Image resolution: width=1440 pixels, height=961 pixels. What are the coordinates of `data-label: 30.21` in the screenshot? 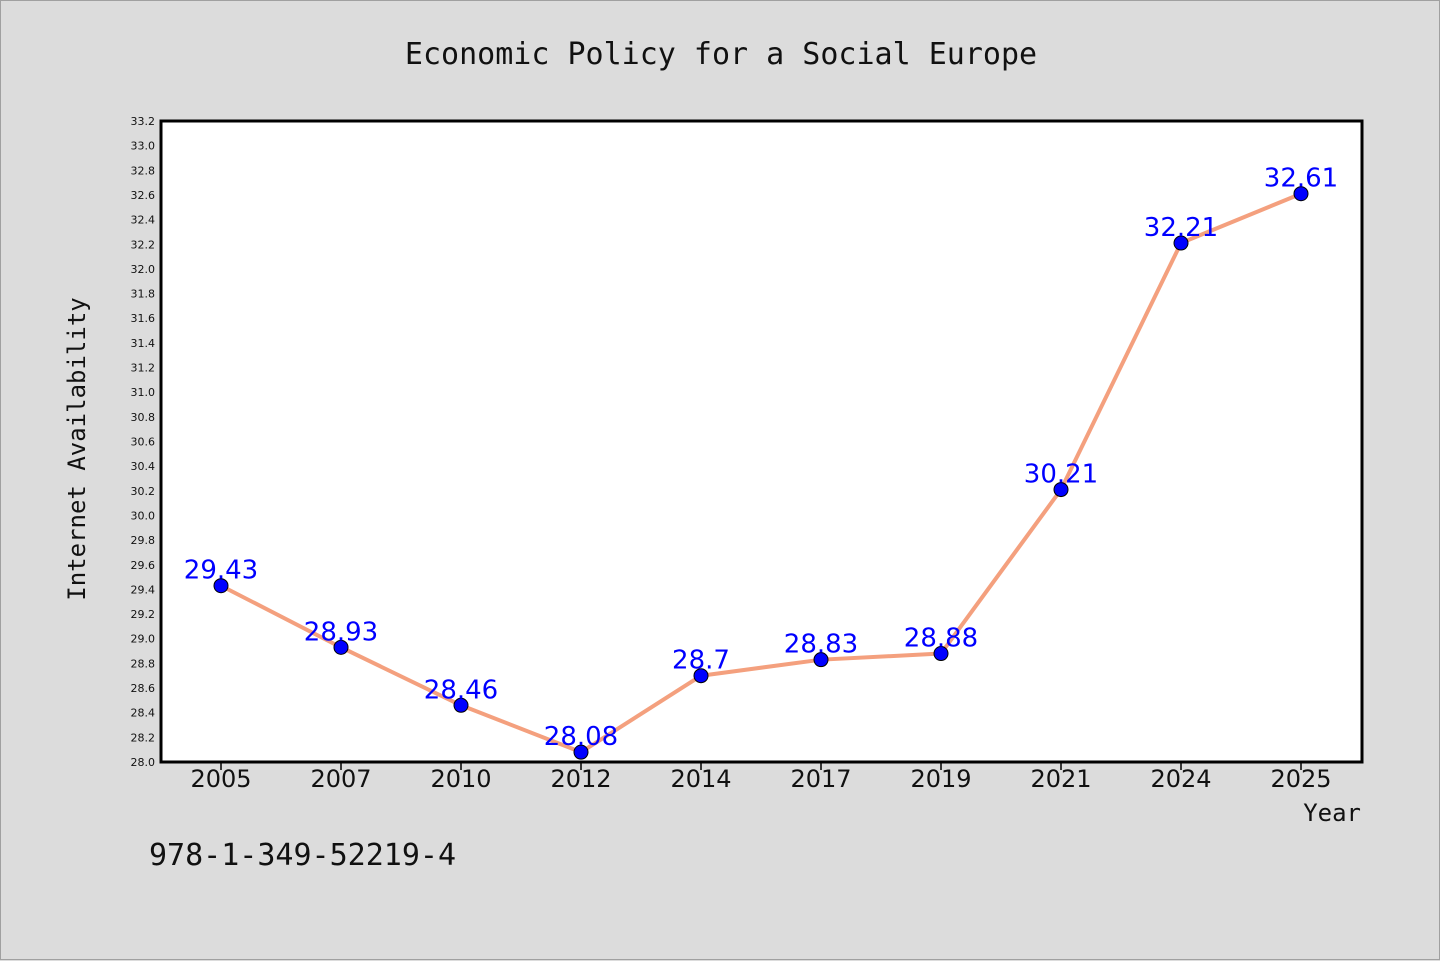 It's located at (1061, 475).